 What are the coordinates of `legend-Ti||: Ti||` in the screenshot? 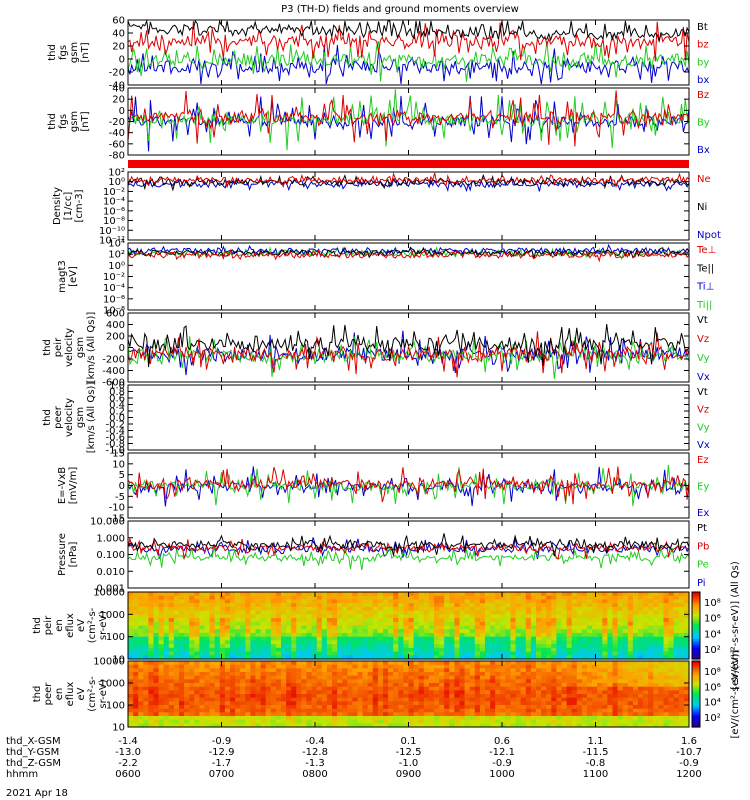 It's located at (704, 305).